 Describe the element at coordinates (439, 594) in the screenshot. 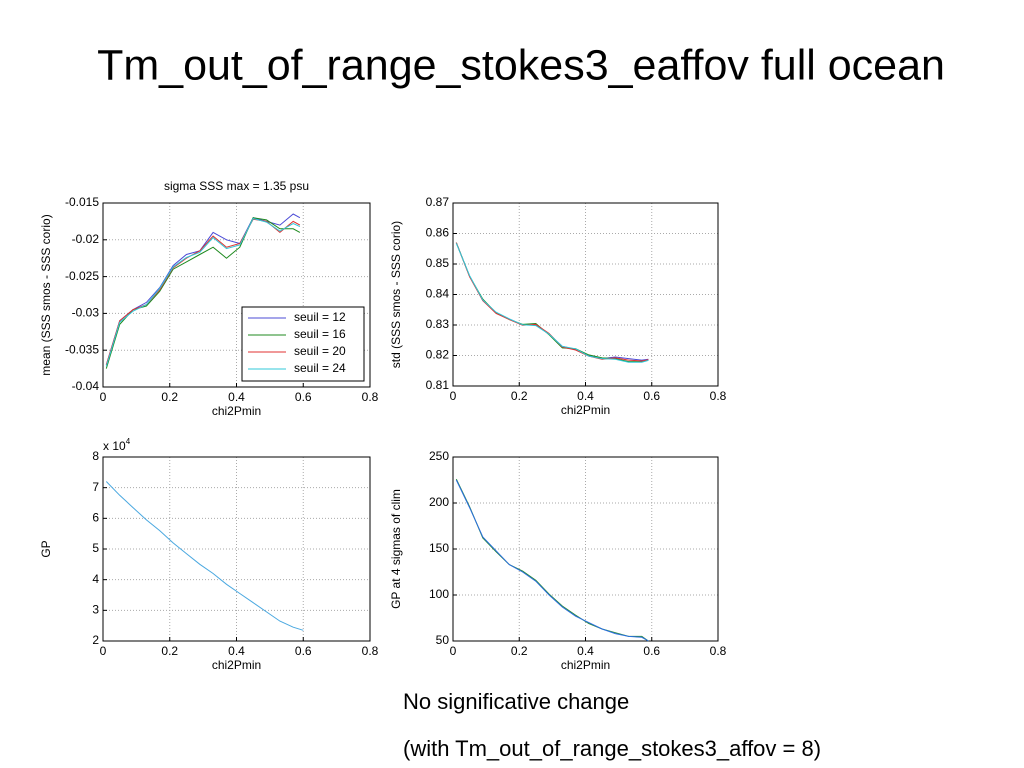

I see `y-tick-label: 100` at that location.